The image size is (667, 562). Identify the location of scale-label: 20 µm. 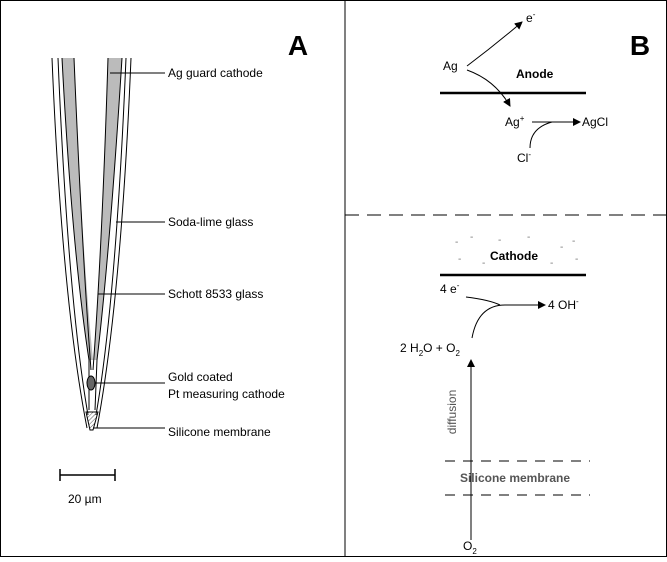
(85, 499).